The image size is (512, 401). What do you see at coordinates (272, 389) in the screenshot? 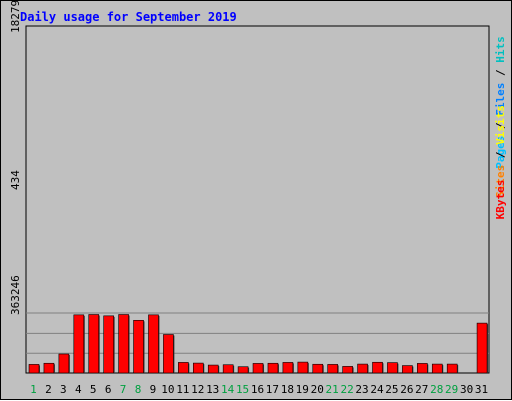
I see `x-tick-label-day-17: 17` at bounding box center [272, 389].